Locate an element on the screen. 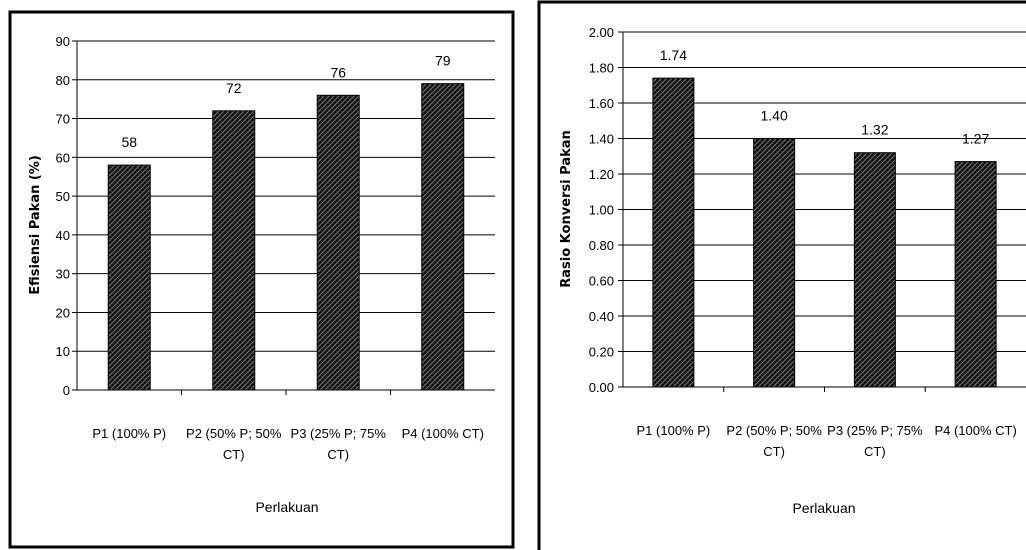 This screenshot has height=550, width=1026. y-axis-title: Rasio Konversi Pakan is located at coordinates (566, 209).